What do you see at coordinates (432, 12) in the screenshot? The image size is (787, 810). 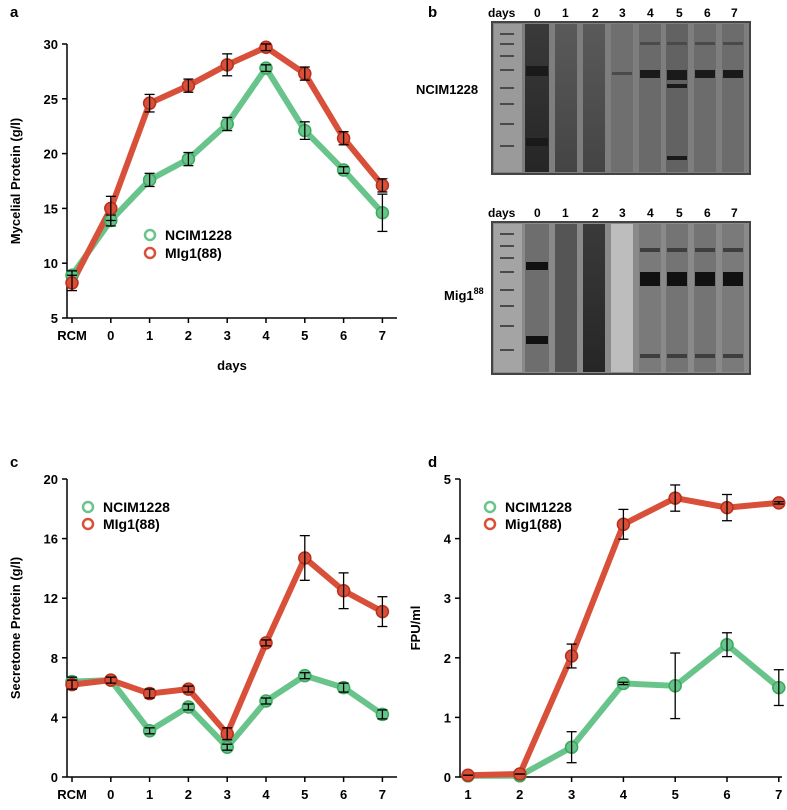 I see `panel-label-b: b` at bounding box center [432, 12].